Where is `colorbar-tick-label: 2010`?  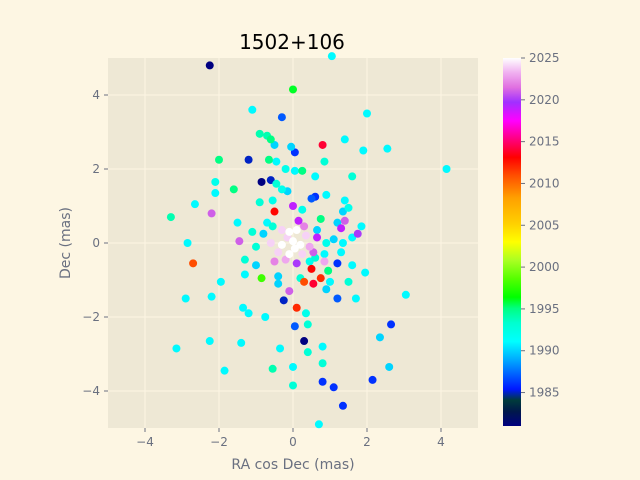
colorbar-tick-label: 2010 is located at coordinates (544, 183).